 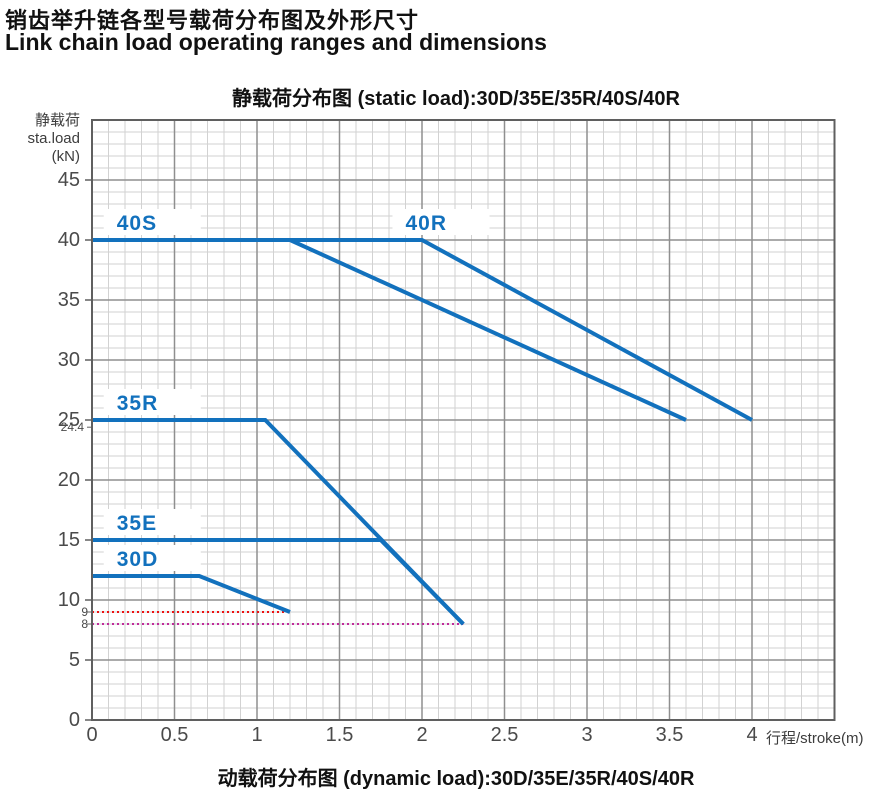 What do you see at coordinates (456, 99) in the screenshot?
I see `static-chart-title: 静载荷分布图 (static load):30D/35E/35R/40S/40R` at bounding box center [456, 99].